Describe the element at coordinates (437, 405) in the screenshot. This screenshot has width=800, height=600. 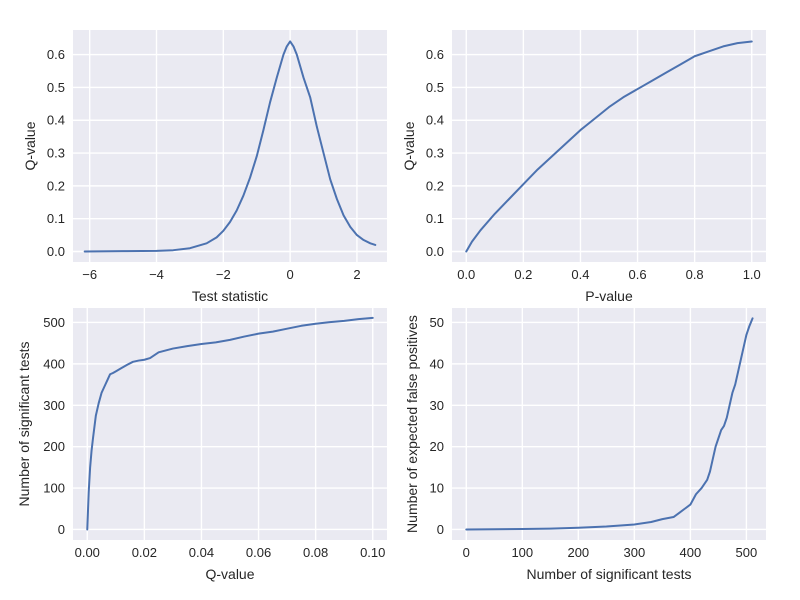
I see `y-tick-label: 30` at that location.